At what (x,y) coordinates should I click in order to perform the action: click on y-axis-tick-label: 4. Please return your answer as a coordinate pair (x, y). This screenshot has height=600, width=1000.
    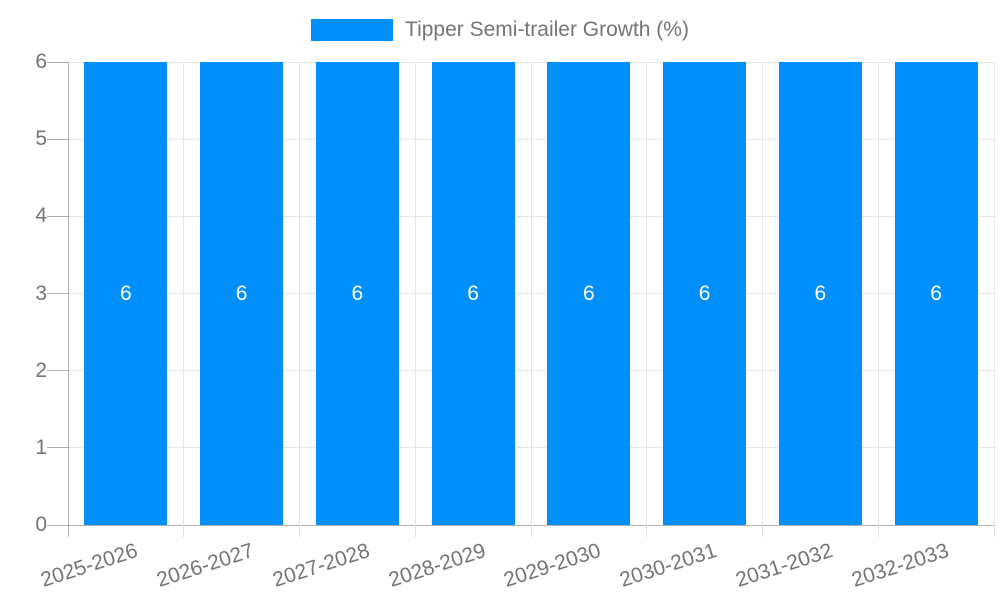
    Looking at the image, I should click on (41, 216).